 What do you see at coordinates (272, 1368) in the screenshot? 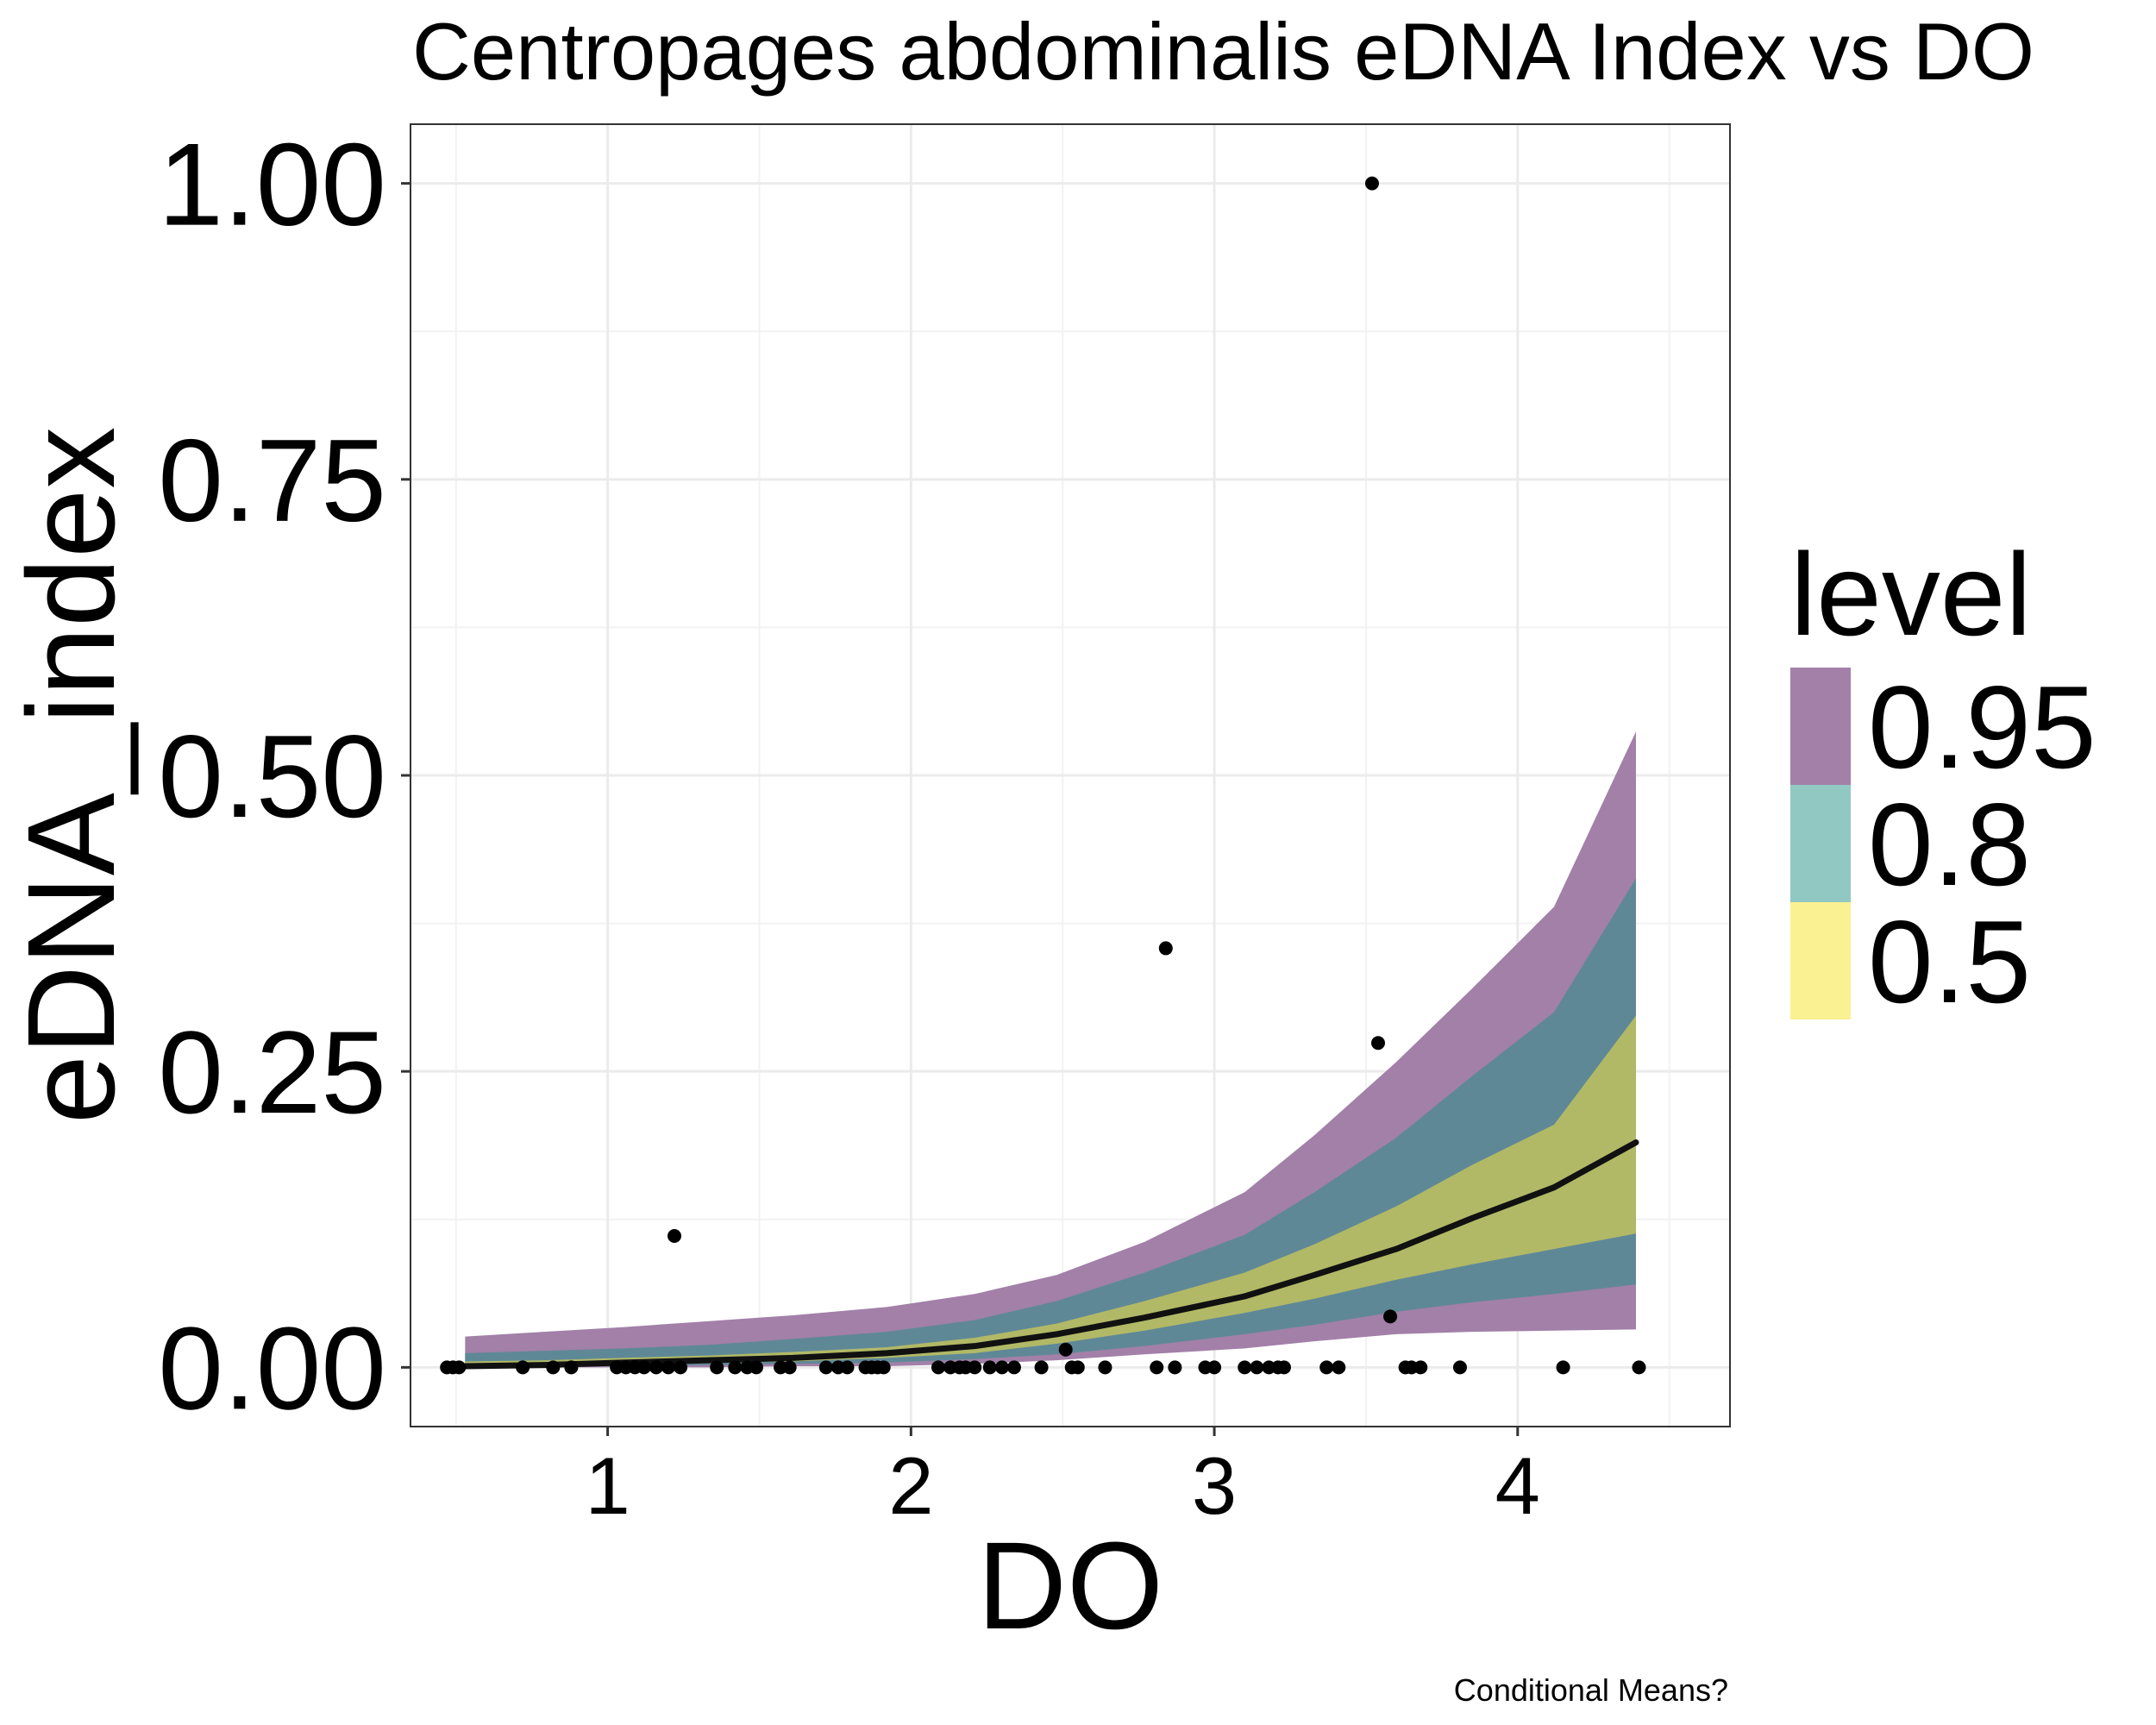
I see `y-tick-label: 0.00` at bounding box center [272, 1368].